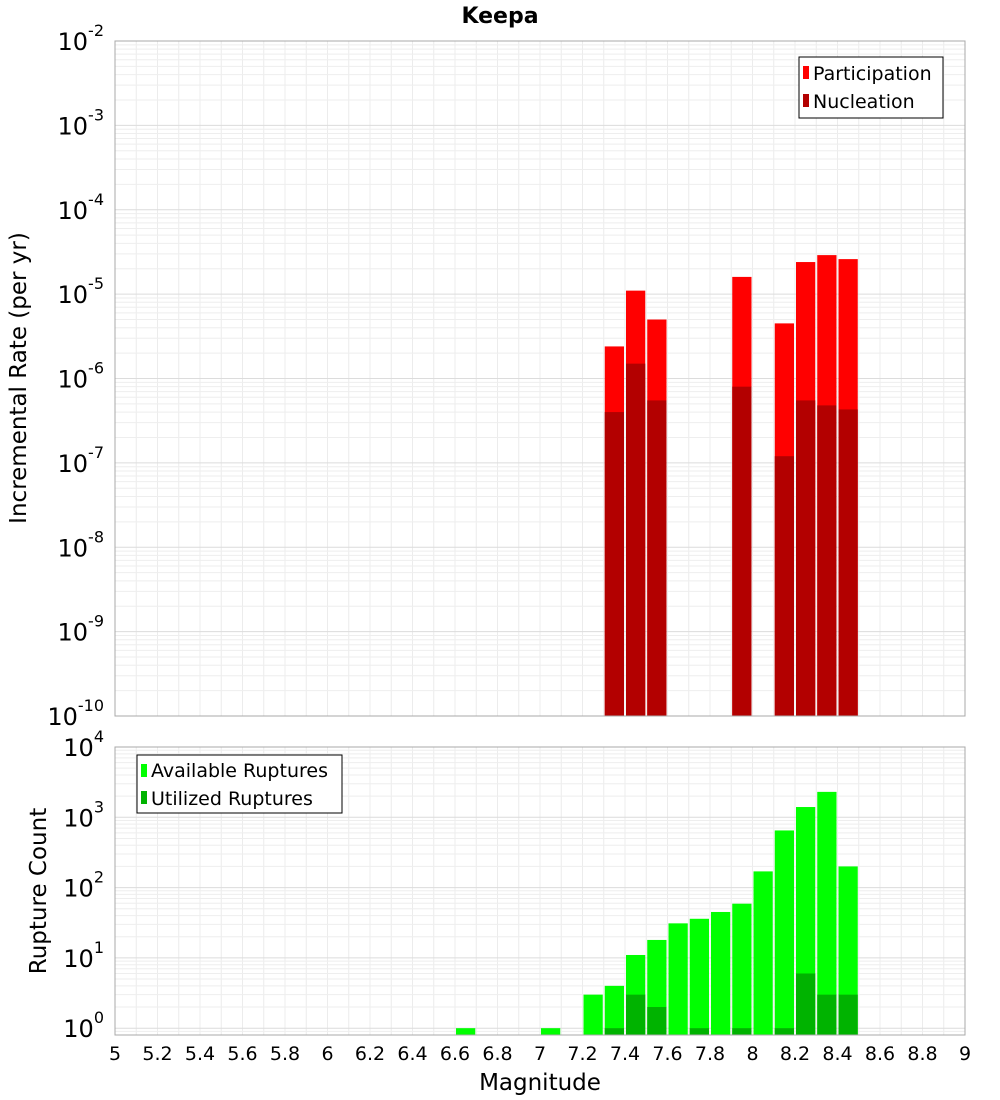  What do you see at coordinates (657, 913) in the screenshot?
I see `bottom-bars` at bounding box center [657, 913].